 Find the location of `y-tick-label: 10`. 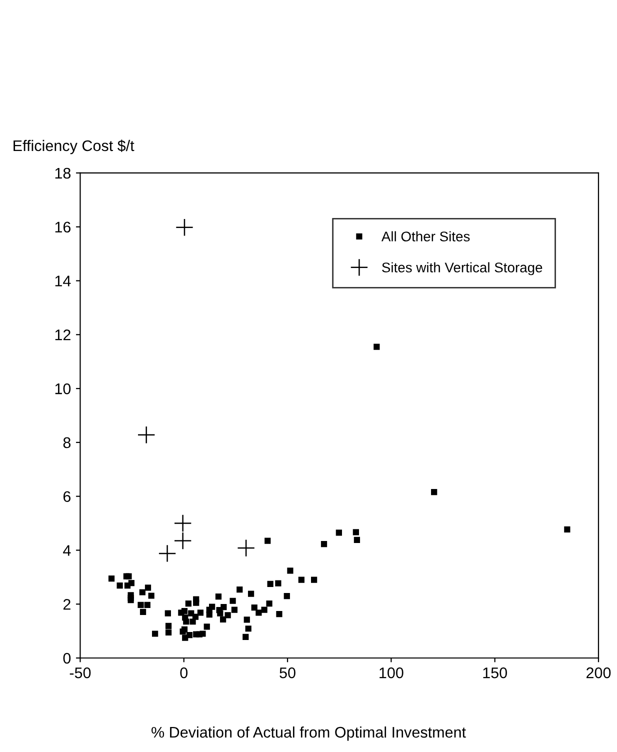

y-tick-label: 10 is located at coordinates (63, 388).